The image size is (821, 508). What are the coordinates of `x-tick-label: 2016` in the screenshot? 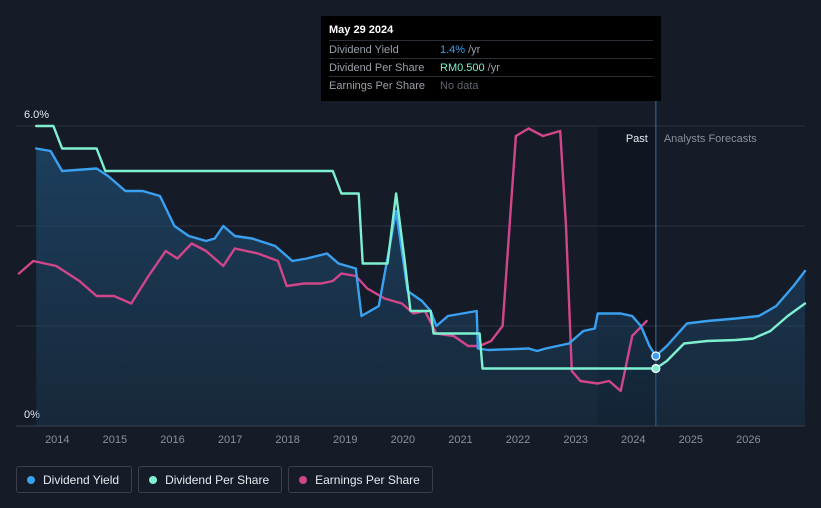 It's located at (172, 440).